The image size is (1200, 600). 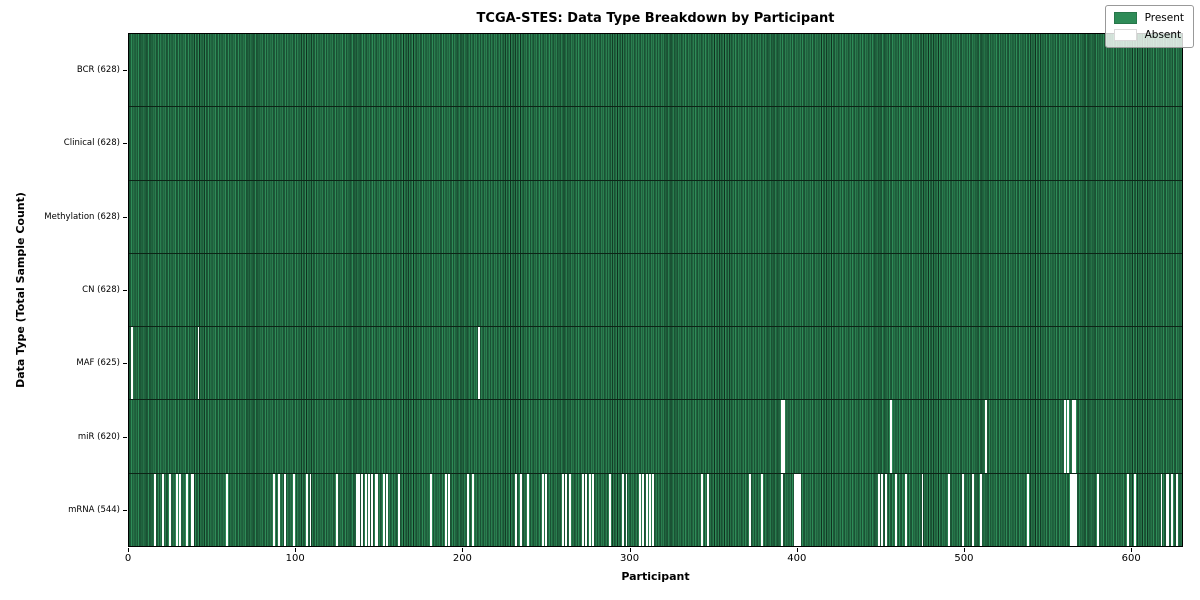 I want to click on heatmap-row-maf, so click(x=655, y=364).